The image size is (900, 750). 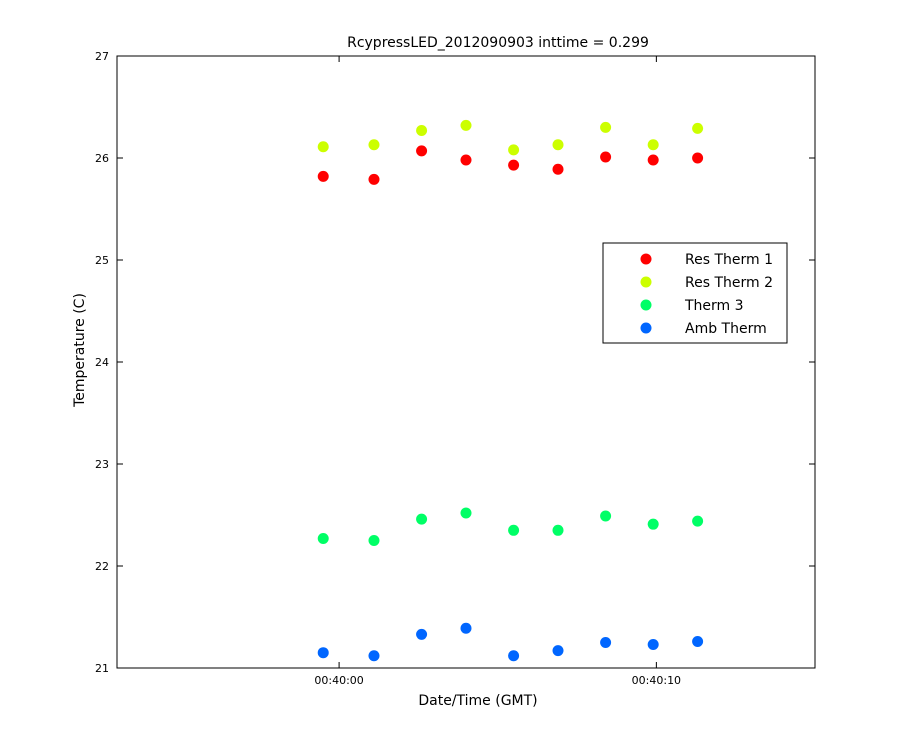 I want to click on legend-label: Amb Therm, so click(x=726, y=329).